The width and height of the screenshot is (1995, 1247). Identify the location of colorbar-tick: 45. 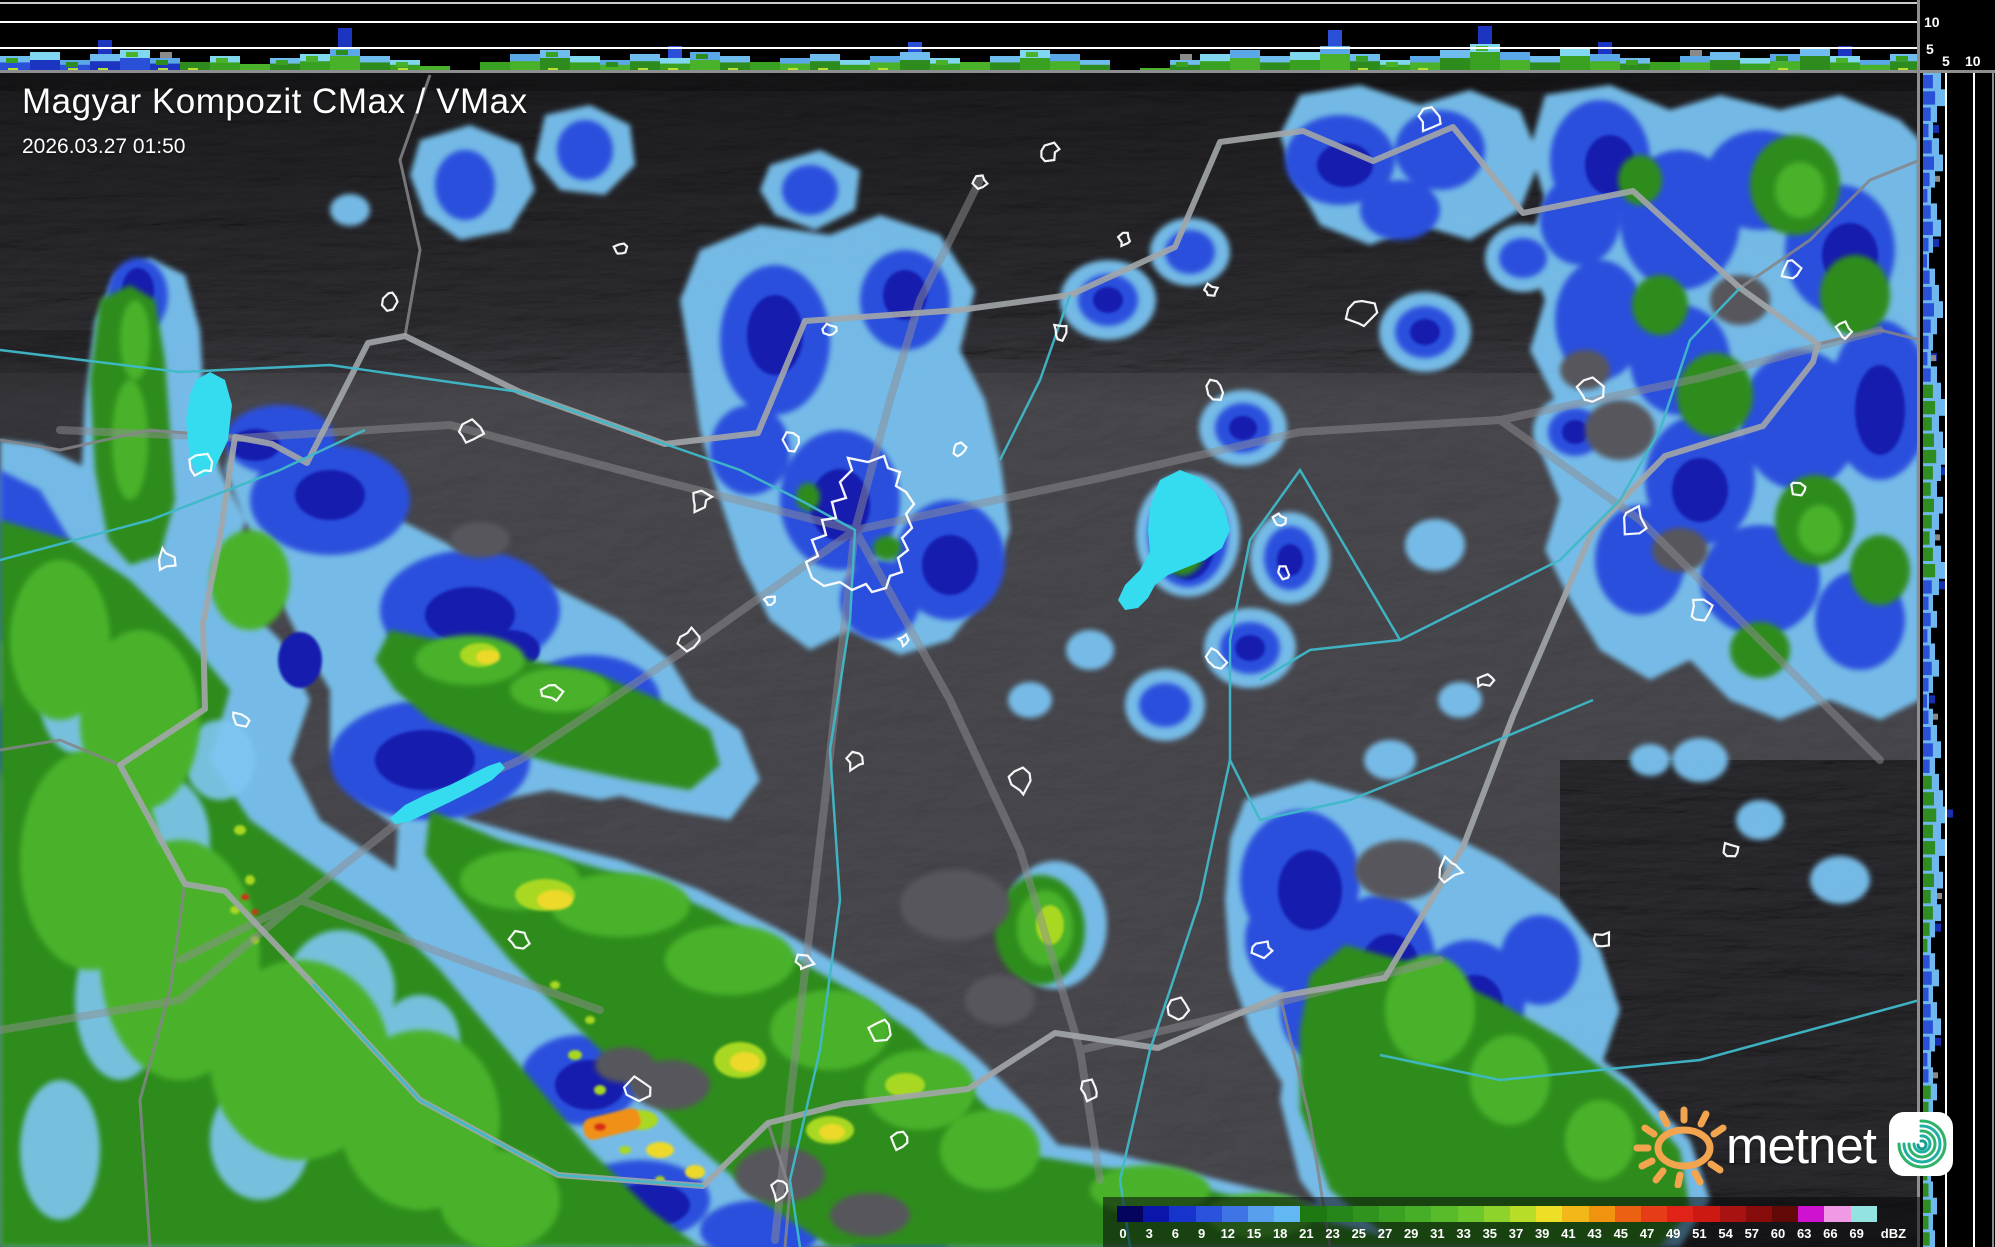
(1621, 1233).